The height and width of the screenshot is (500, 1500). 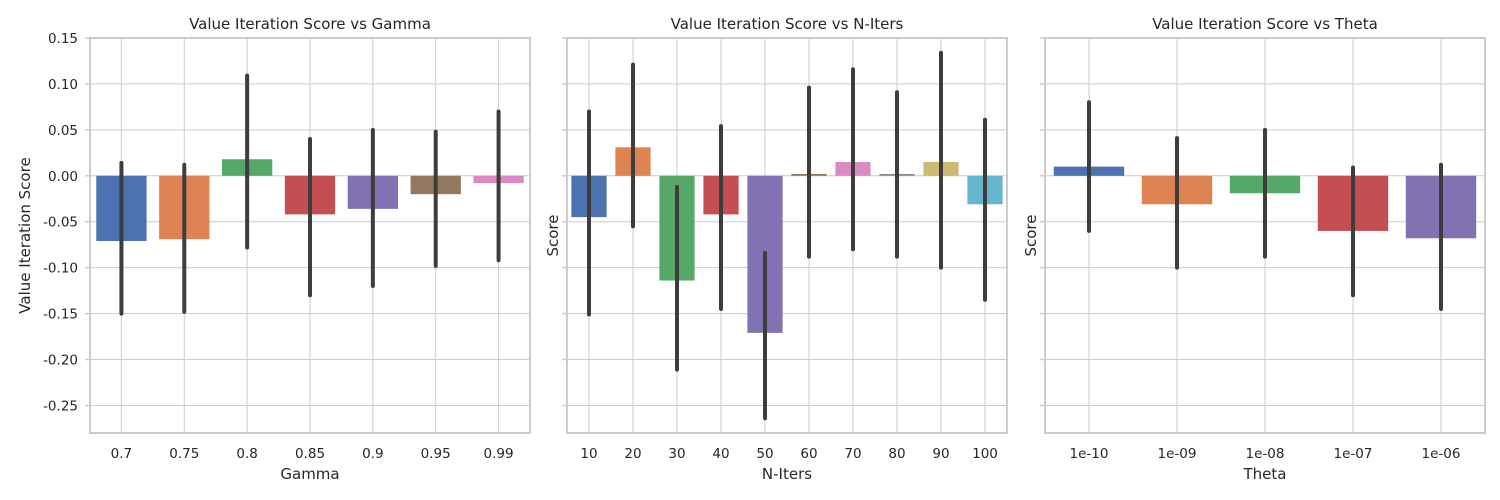 I want to click on y-tick-label: 0.05, so click(x=63, y=131).